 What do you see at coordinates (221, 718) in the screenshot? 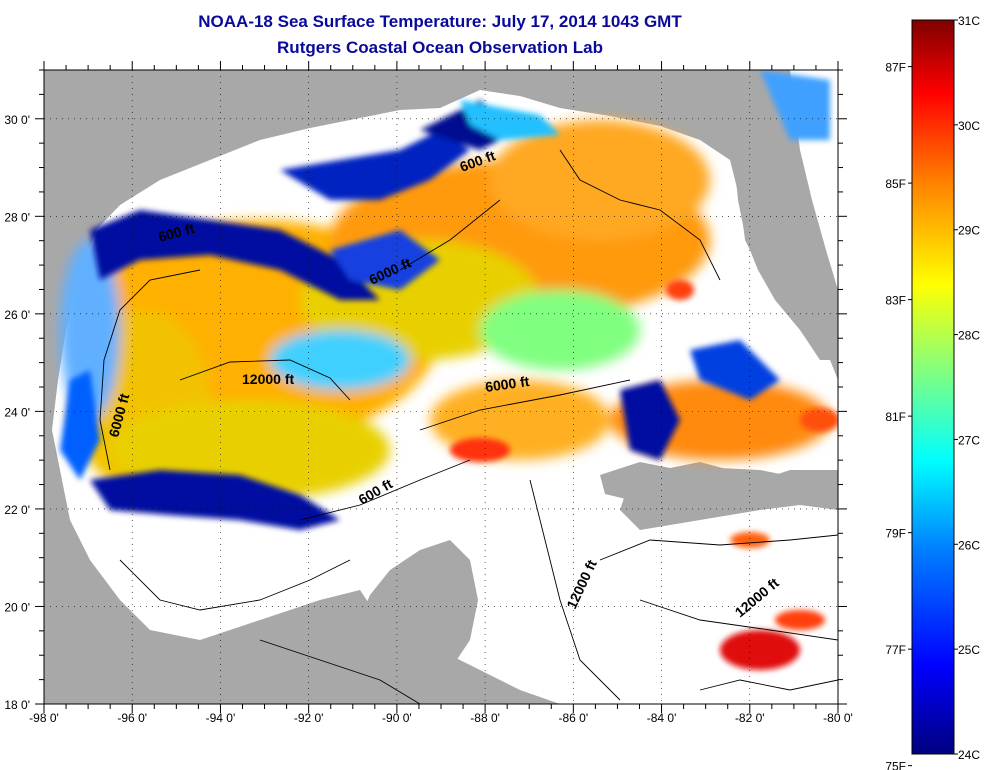
I see `longitude-label: -94 0'` at bounding box center [221, 718].